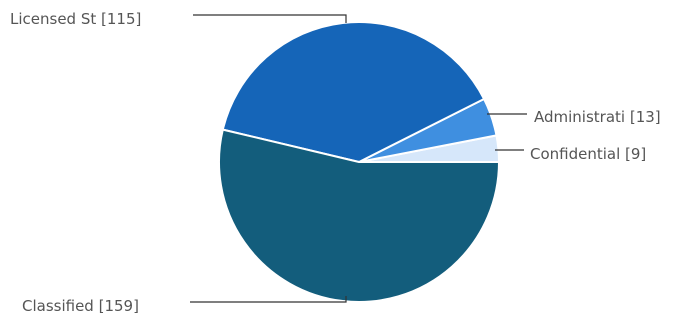 The image size is (699, 324). I want to click on slice-label-classified: Classified [159], so click(80, 306).